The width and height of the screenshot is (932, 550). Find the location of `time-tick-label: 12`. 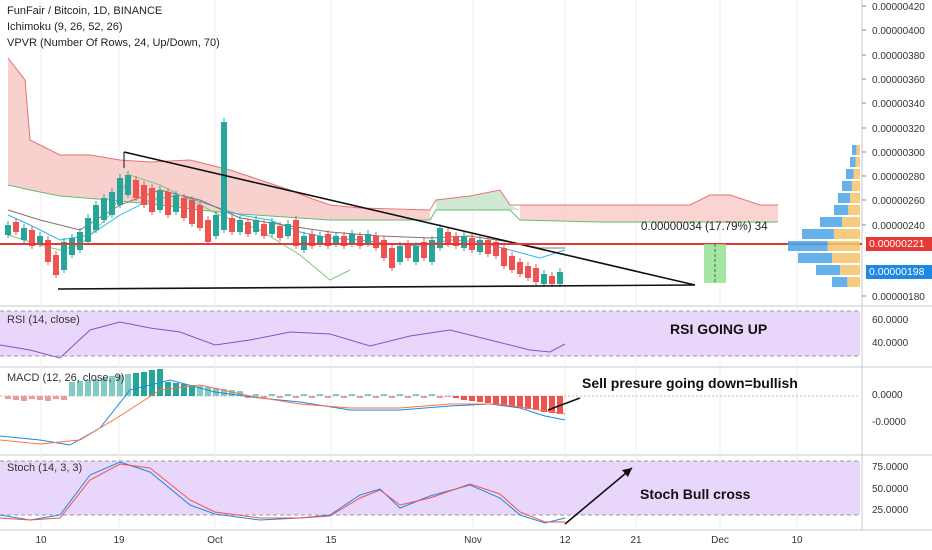

time-tick-label: 12 is located at coordinates (565, 540).